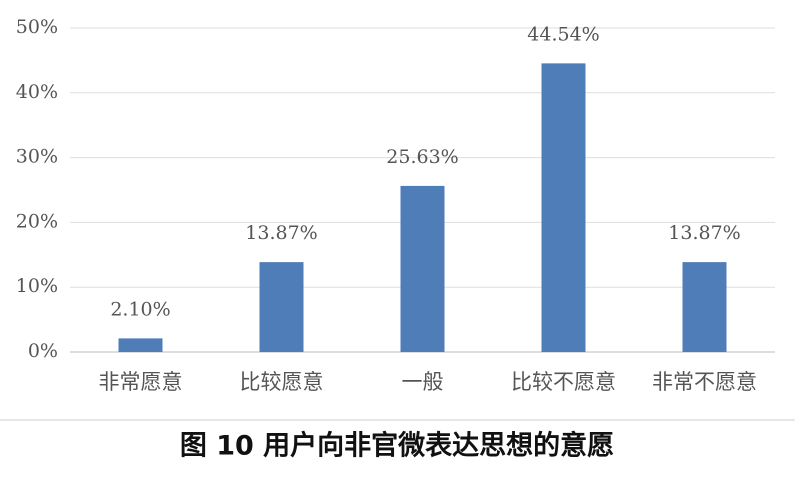  What do you see at coordinates (704, 382) in the screenshot?
I see `x-tick-label: 非常不愿意` at bounding box center [704, 382].